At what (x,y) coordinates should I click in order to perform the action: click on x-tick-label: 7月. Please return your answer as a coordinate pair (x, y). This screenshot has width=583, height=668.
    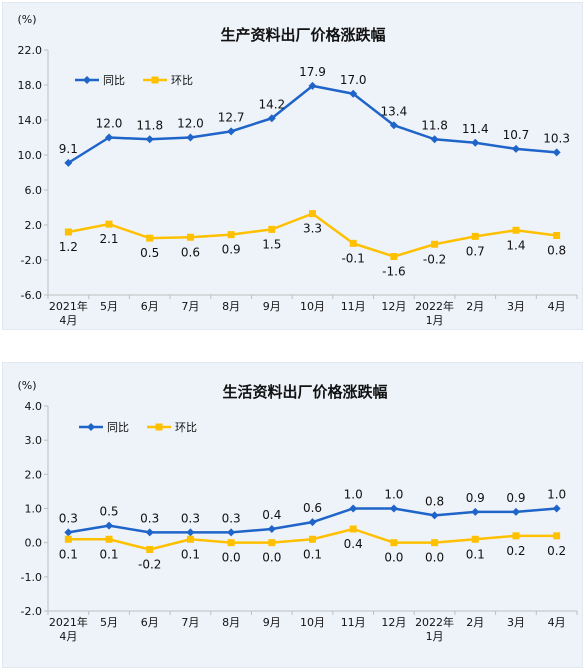
    Looking at the image, I should click on (190, 306).